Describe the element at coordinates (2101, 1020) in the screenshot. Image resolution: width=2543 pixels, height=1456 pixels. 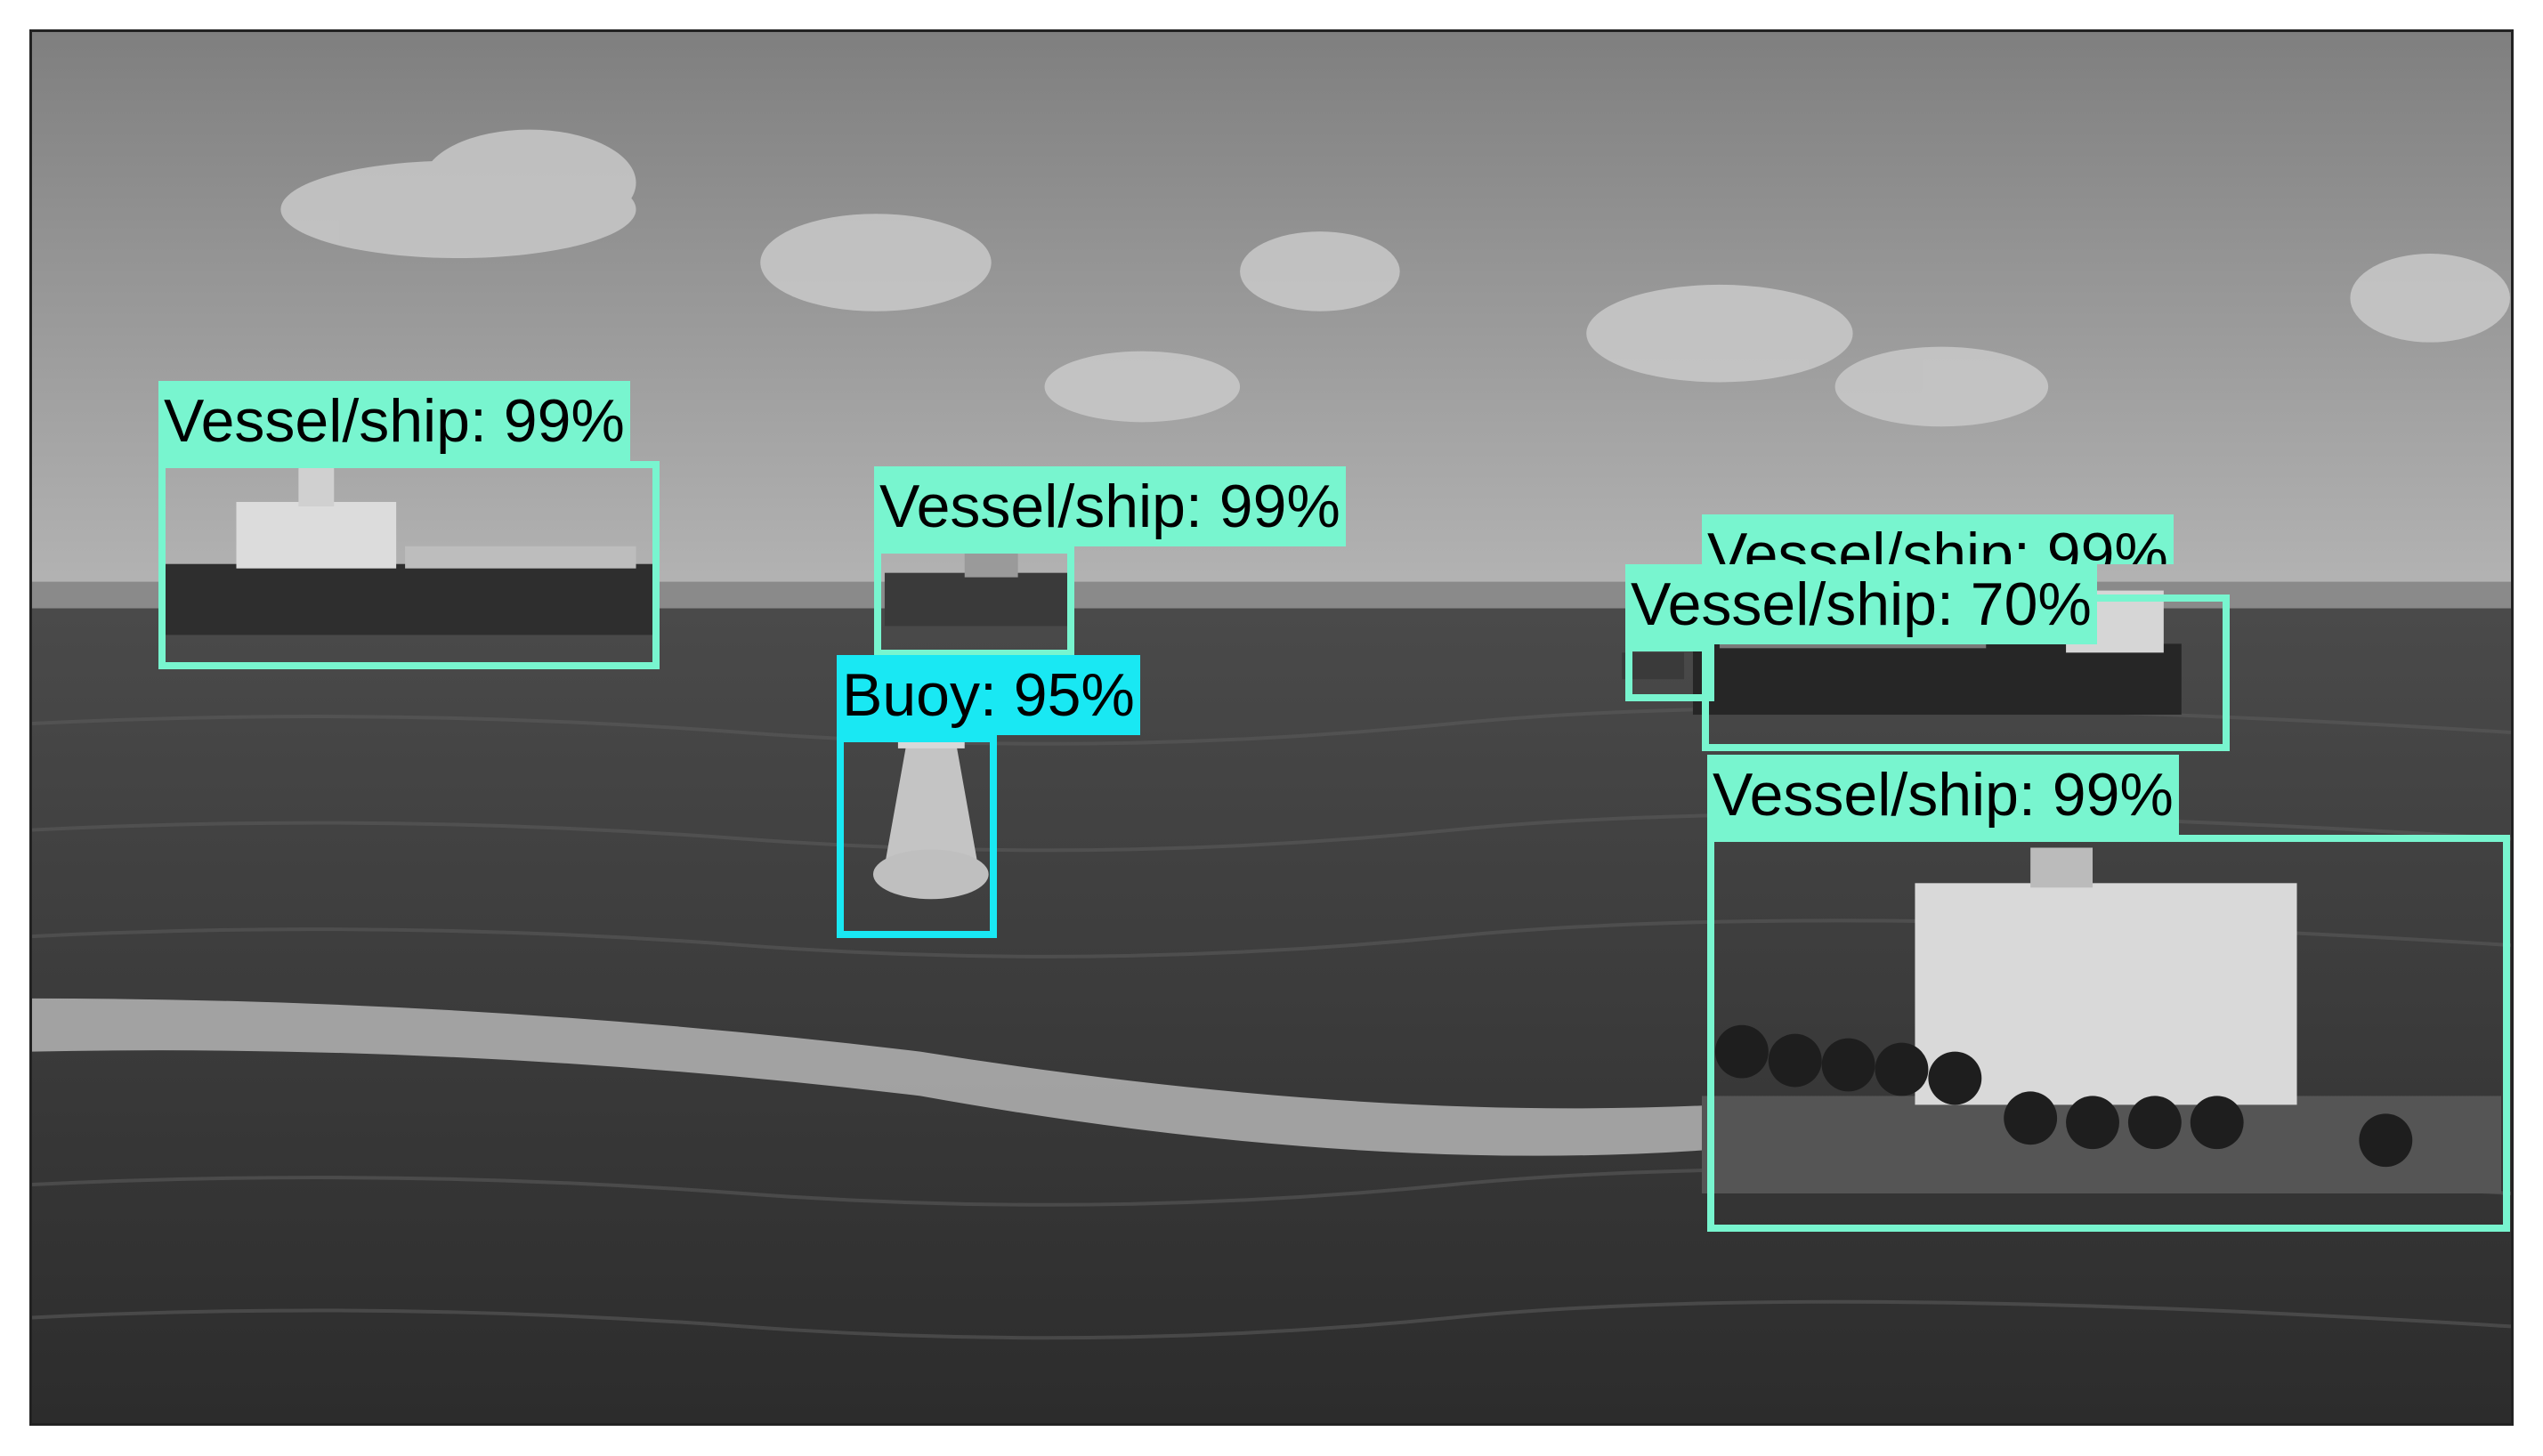
I see `tug-boat` at that location.